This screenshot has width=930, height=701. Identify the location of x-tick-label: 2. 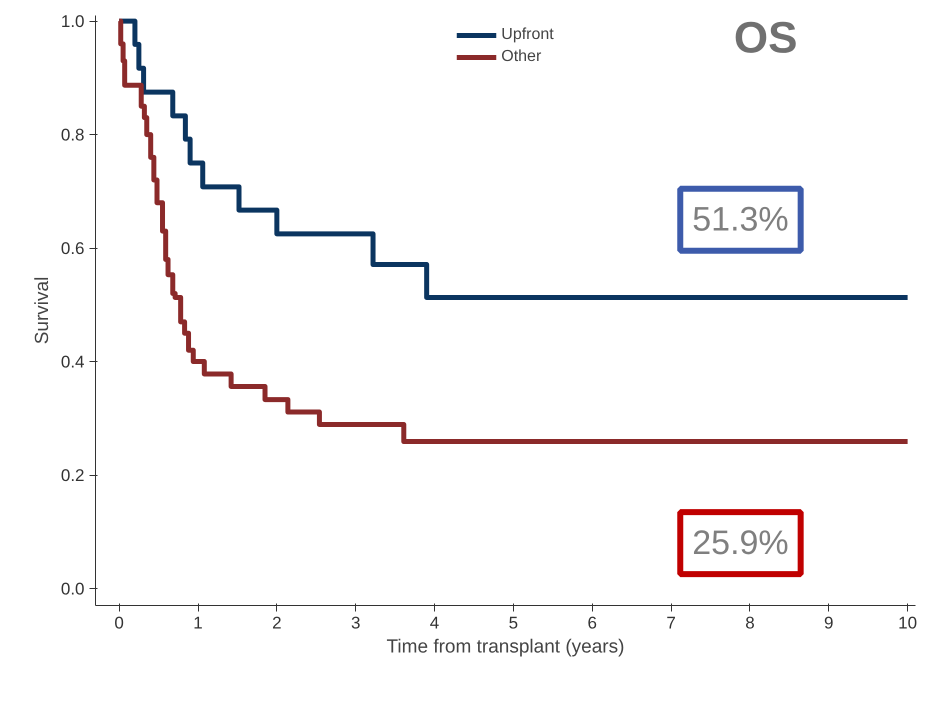
(277, 623).